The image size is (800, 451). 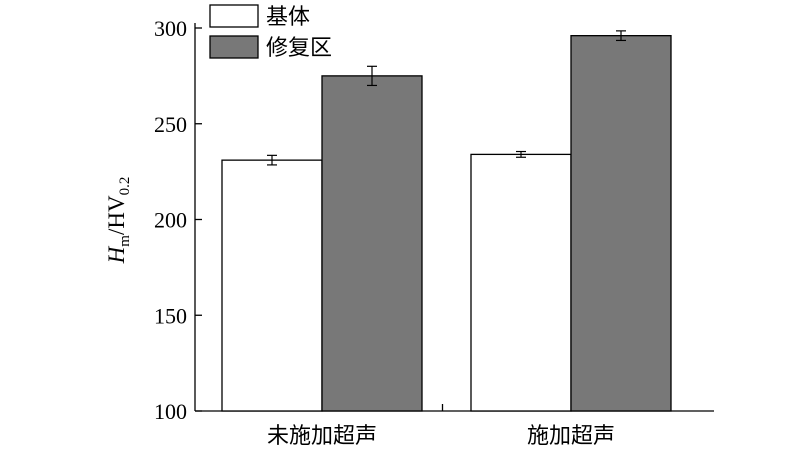 I want to click on legend-label: 修复区, so click(x=299, y=48).